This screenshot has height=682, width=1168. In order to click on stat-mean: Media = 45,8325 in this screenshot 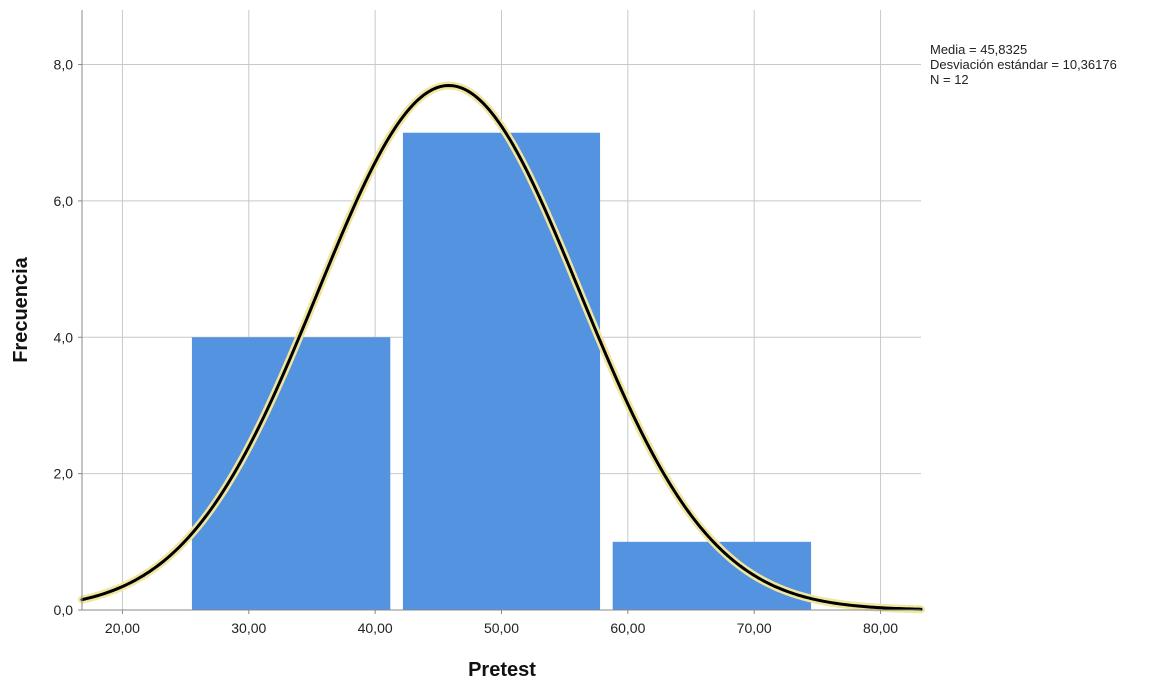, I will do `click(978, 49)`.